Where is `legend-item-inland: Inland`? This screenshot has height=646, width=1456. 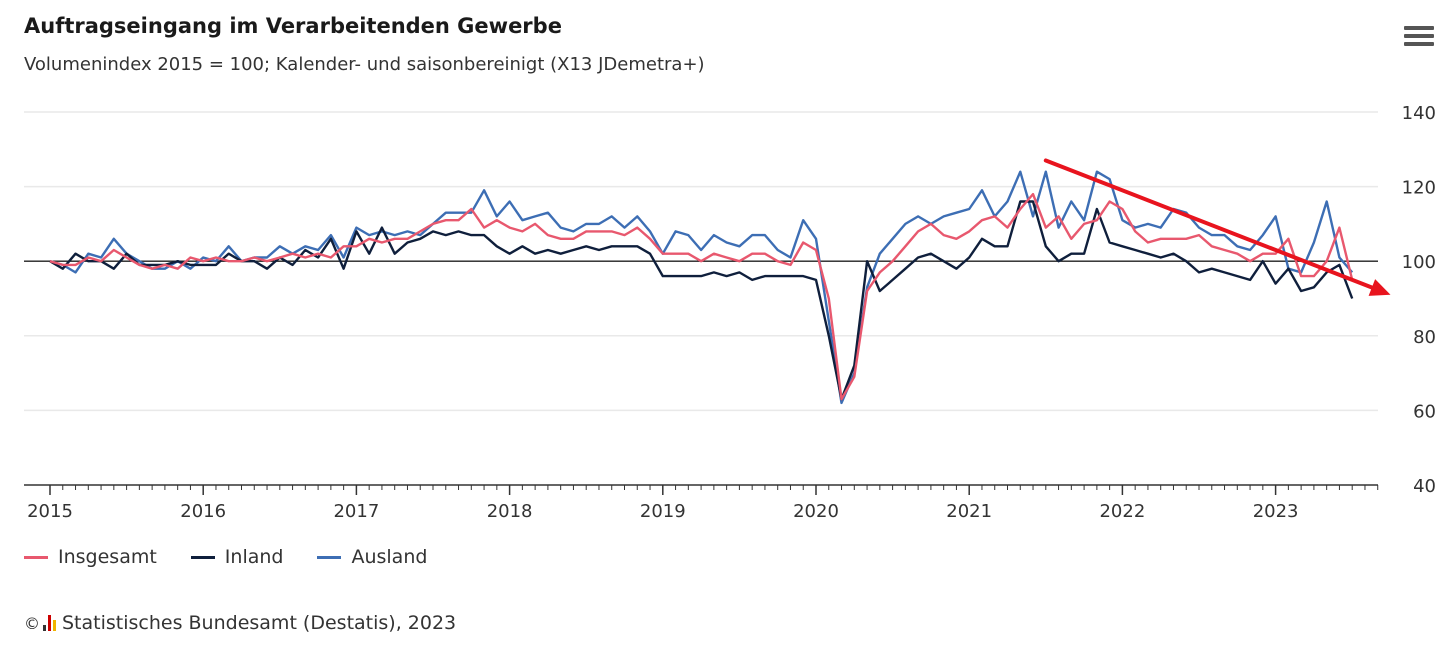
legend-item-inland: Inland is located at coordinates (237, 557).